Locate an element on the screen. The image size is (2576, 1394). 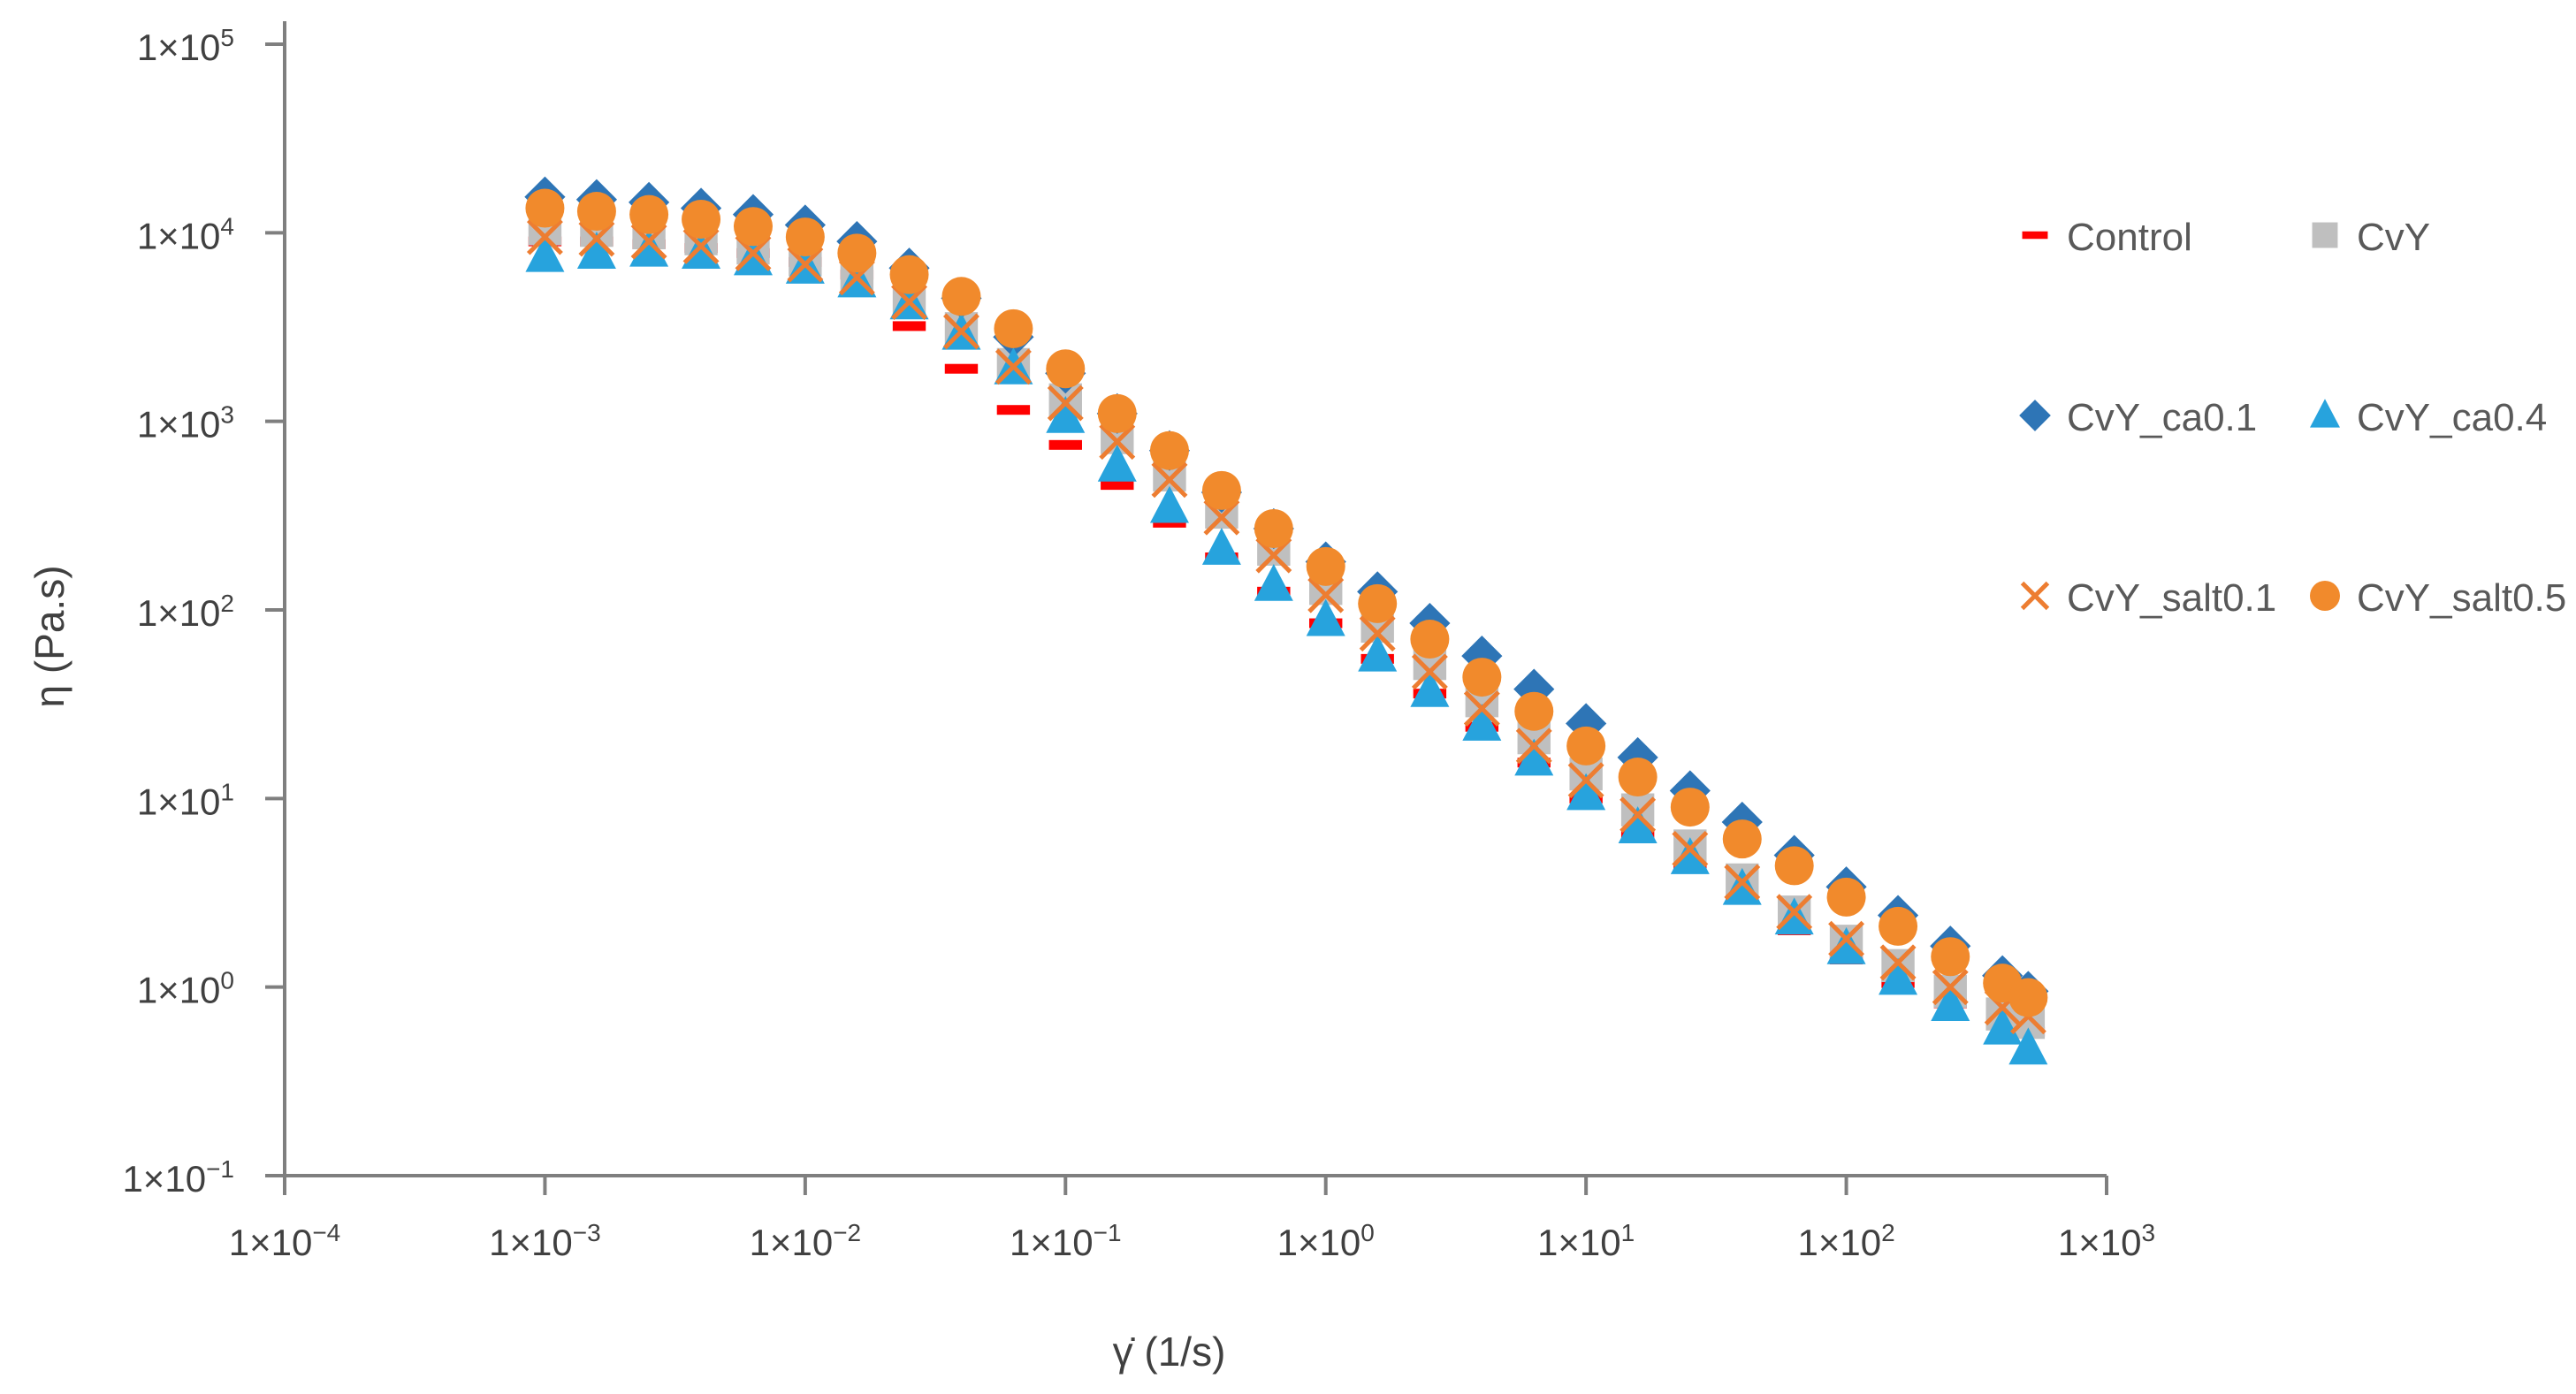
x-tick-label: 1×10² is located at coordinates (1845, 1241).